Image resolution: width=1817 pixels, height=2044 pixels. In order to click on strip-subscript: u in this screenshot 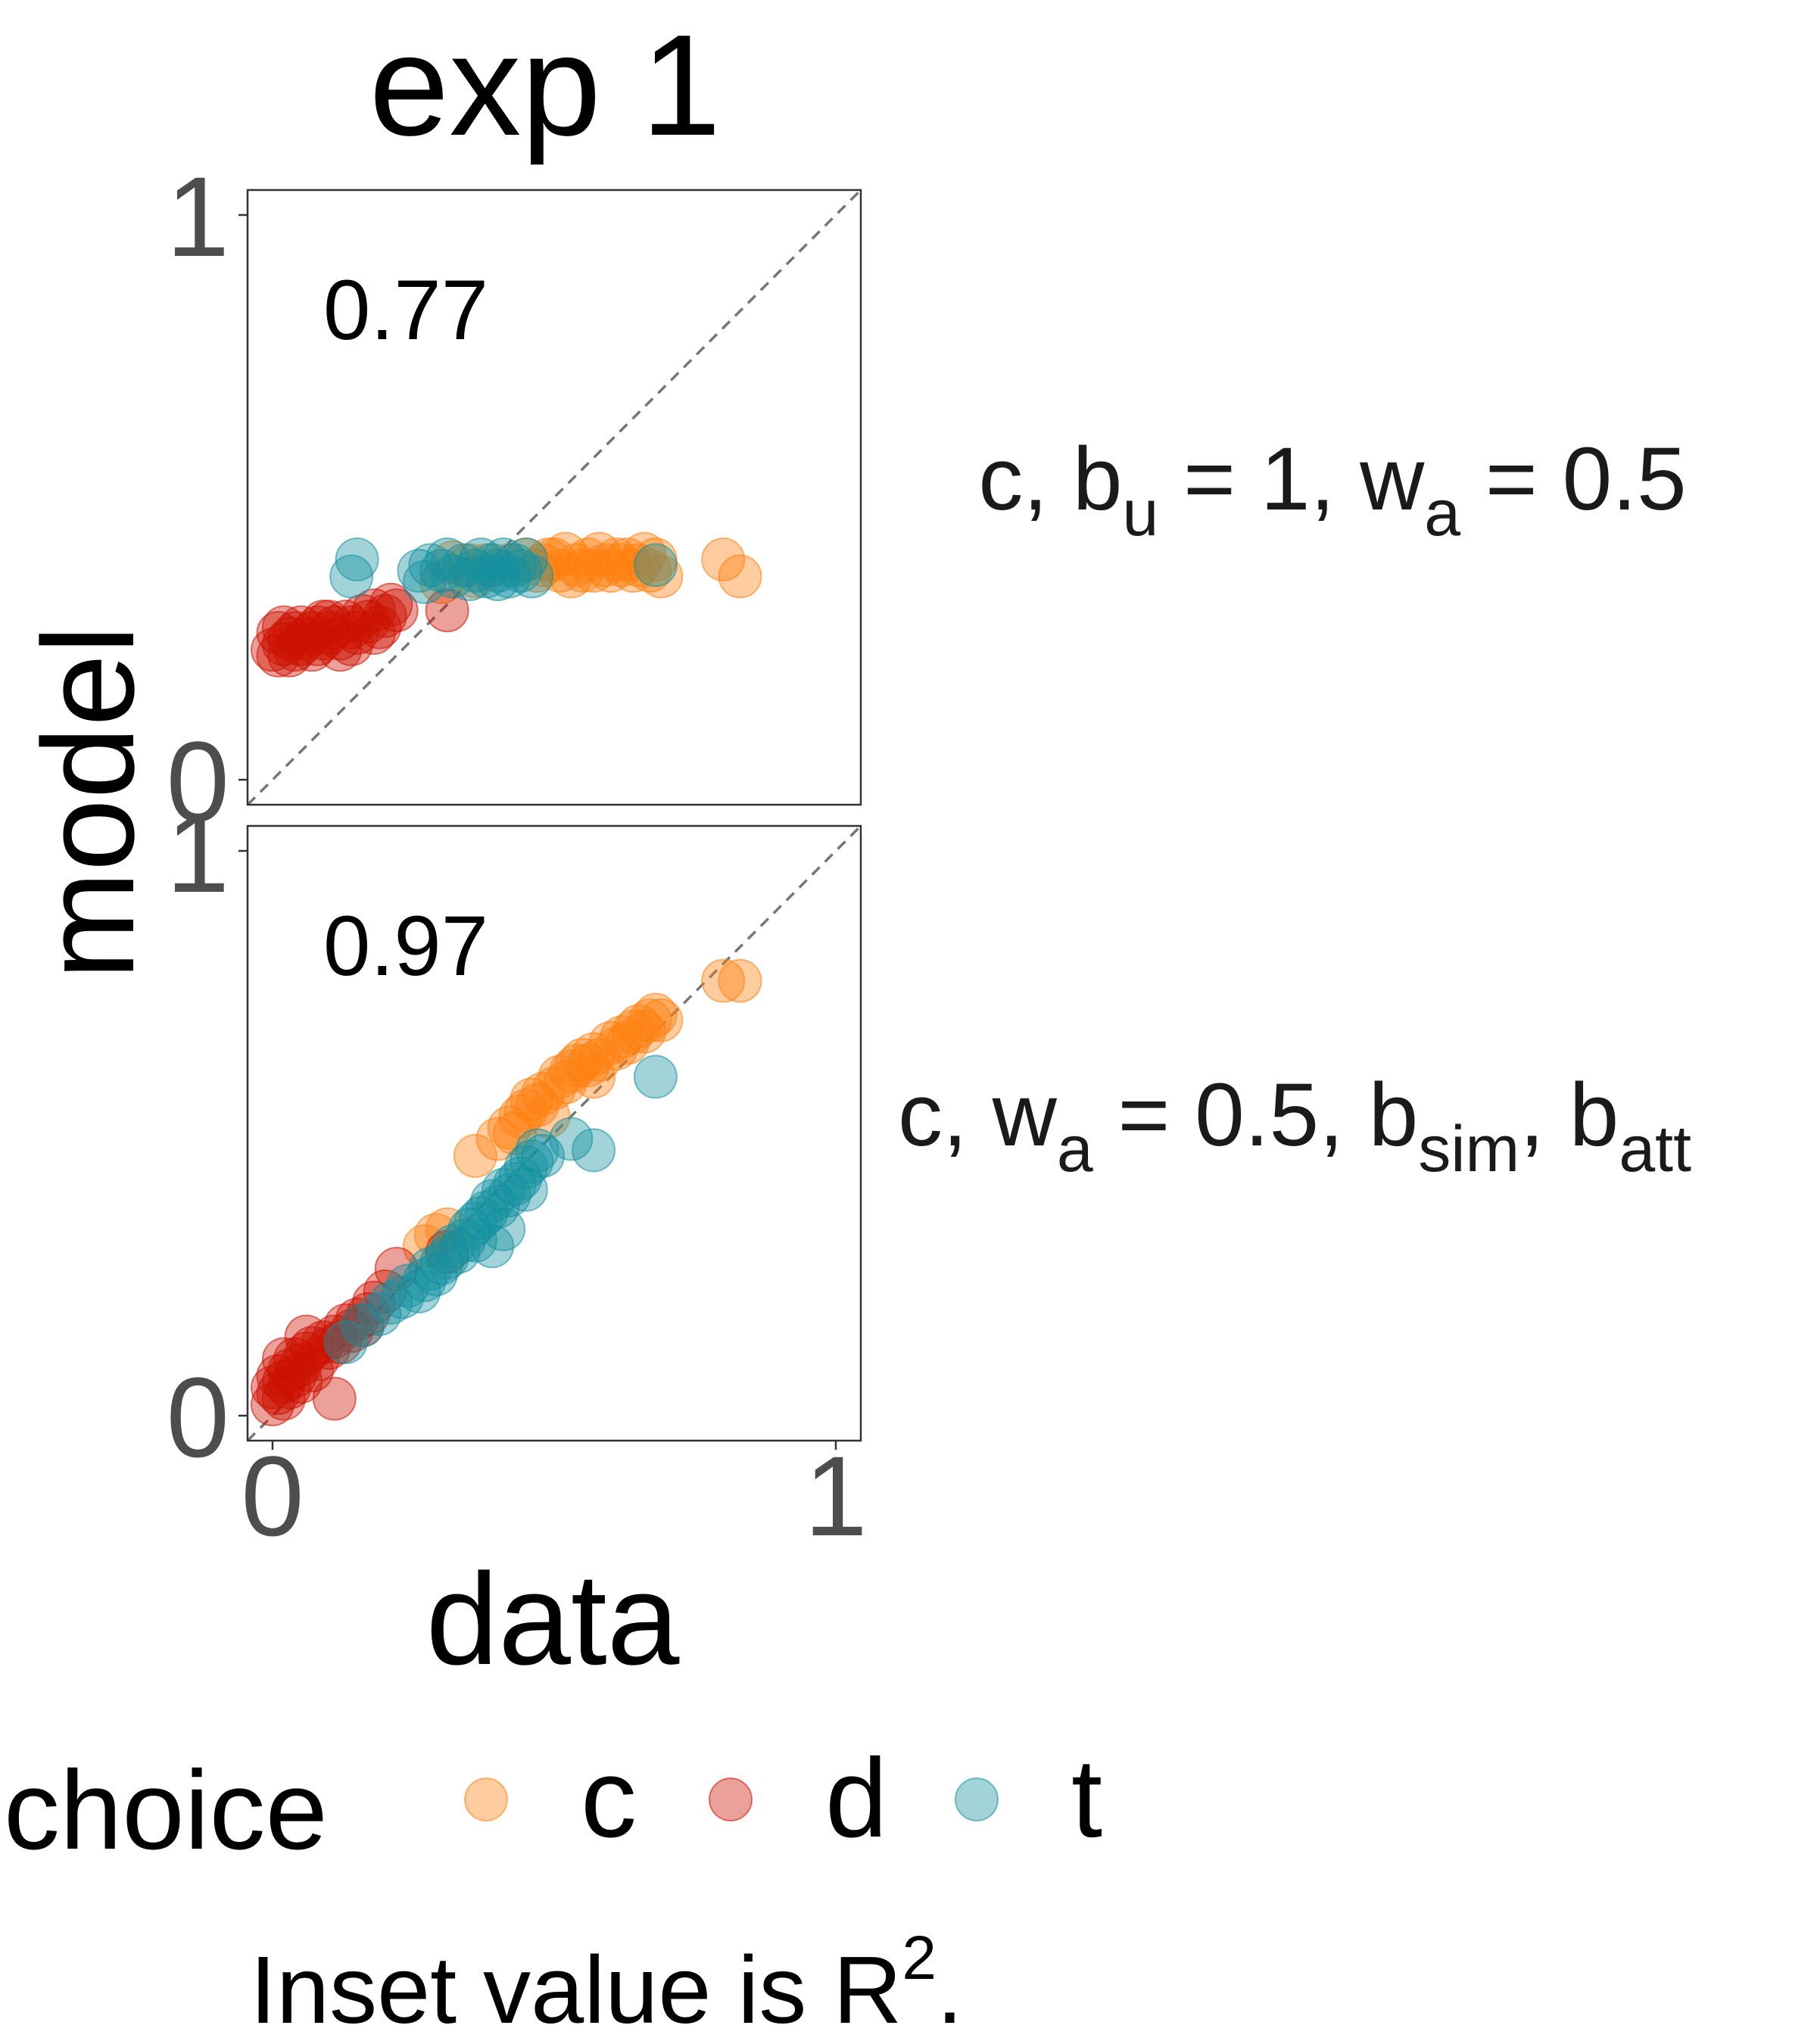, I will do `click(1141, 513)`.